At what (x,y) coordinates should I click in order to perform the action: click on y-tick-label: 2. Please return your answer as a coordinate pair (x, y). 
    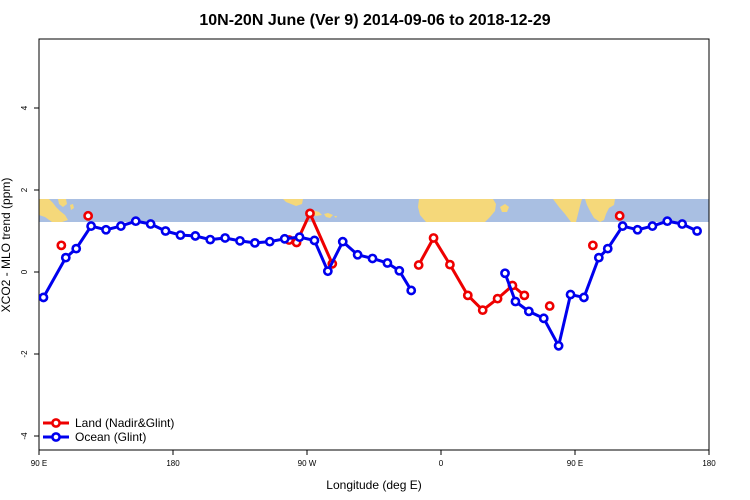
    Looking at the image, I should click on (24, 189).